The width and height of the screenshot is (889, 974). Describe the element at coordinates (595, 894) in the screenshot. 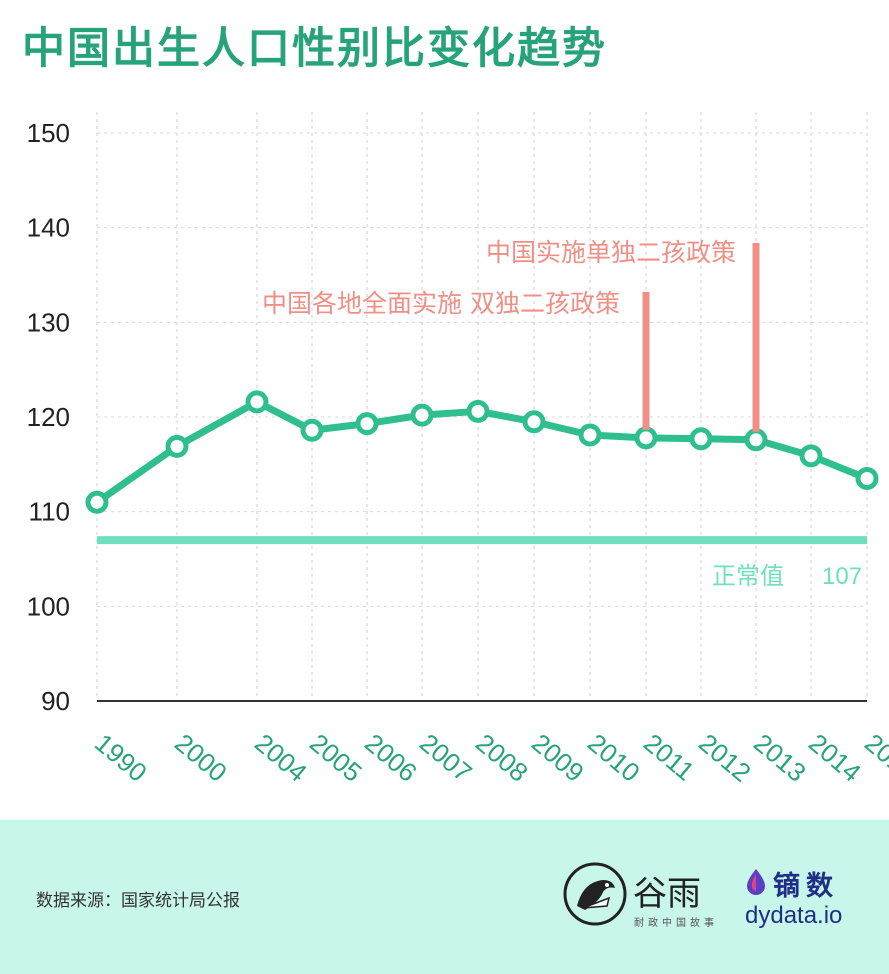

I see `guyu-bird-logo-icon` at that location.